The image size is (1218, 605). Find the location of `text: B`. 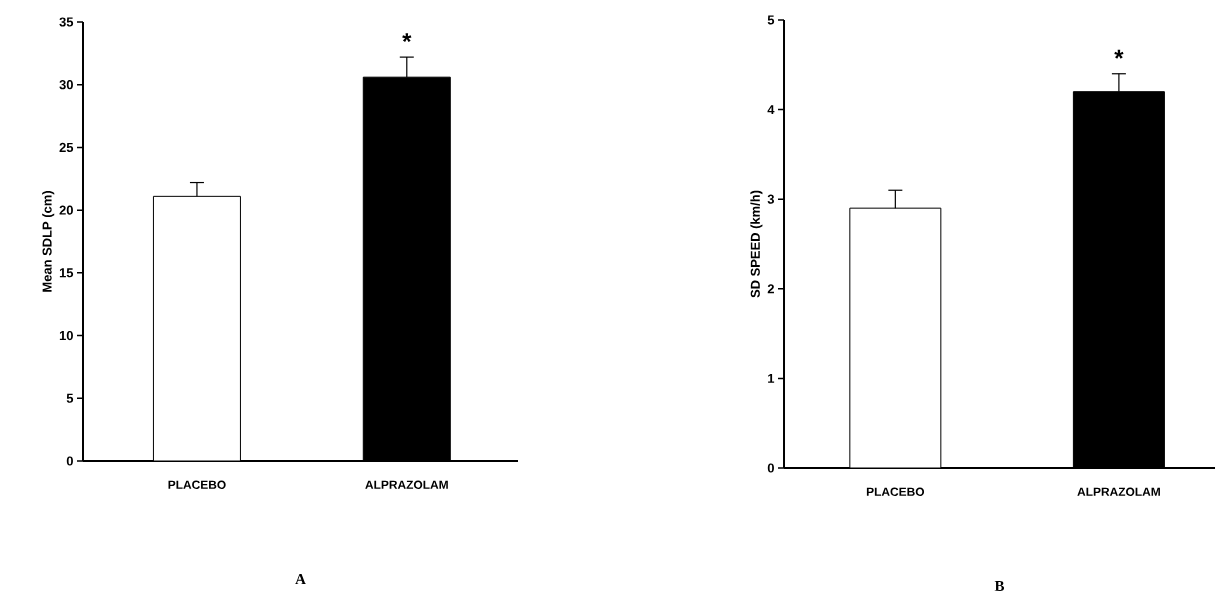

text: B is located at coordinates (999, 586).